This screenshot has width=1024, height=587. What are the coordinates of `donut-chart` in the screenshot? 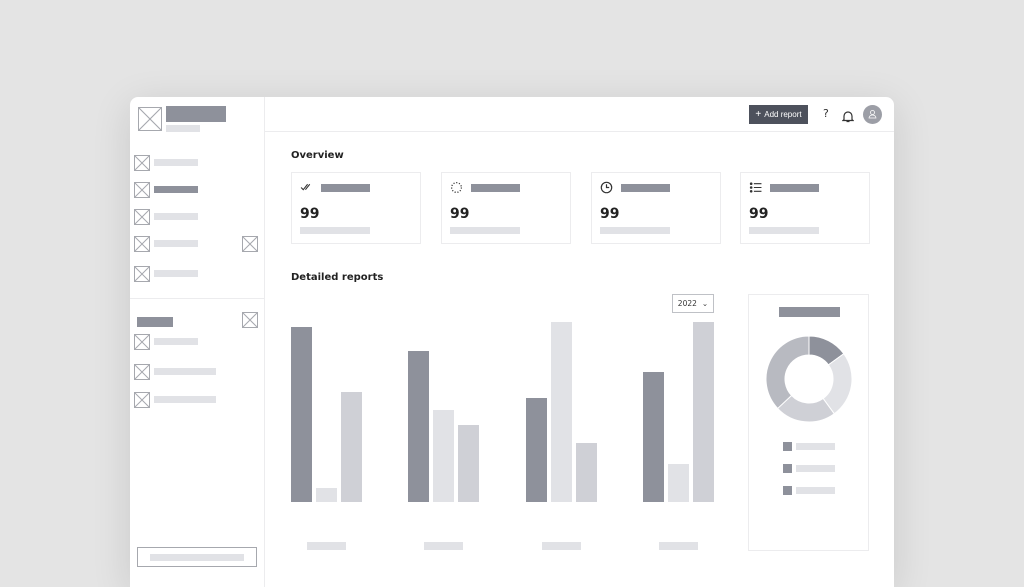 It's located at (809, 379).